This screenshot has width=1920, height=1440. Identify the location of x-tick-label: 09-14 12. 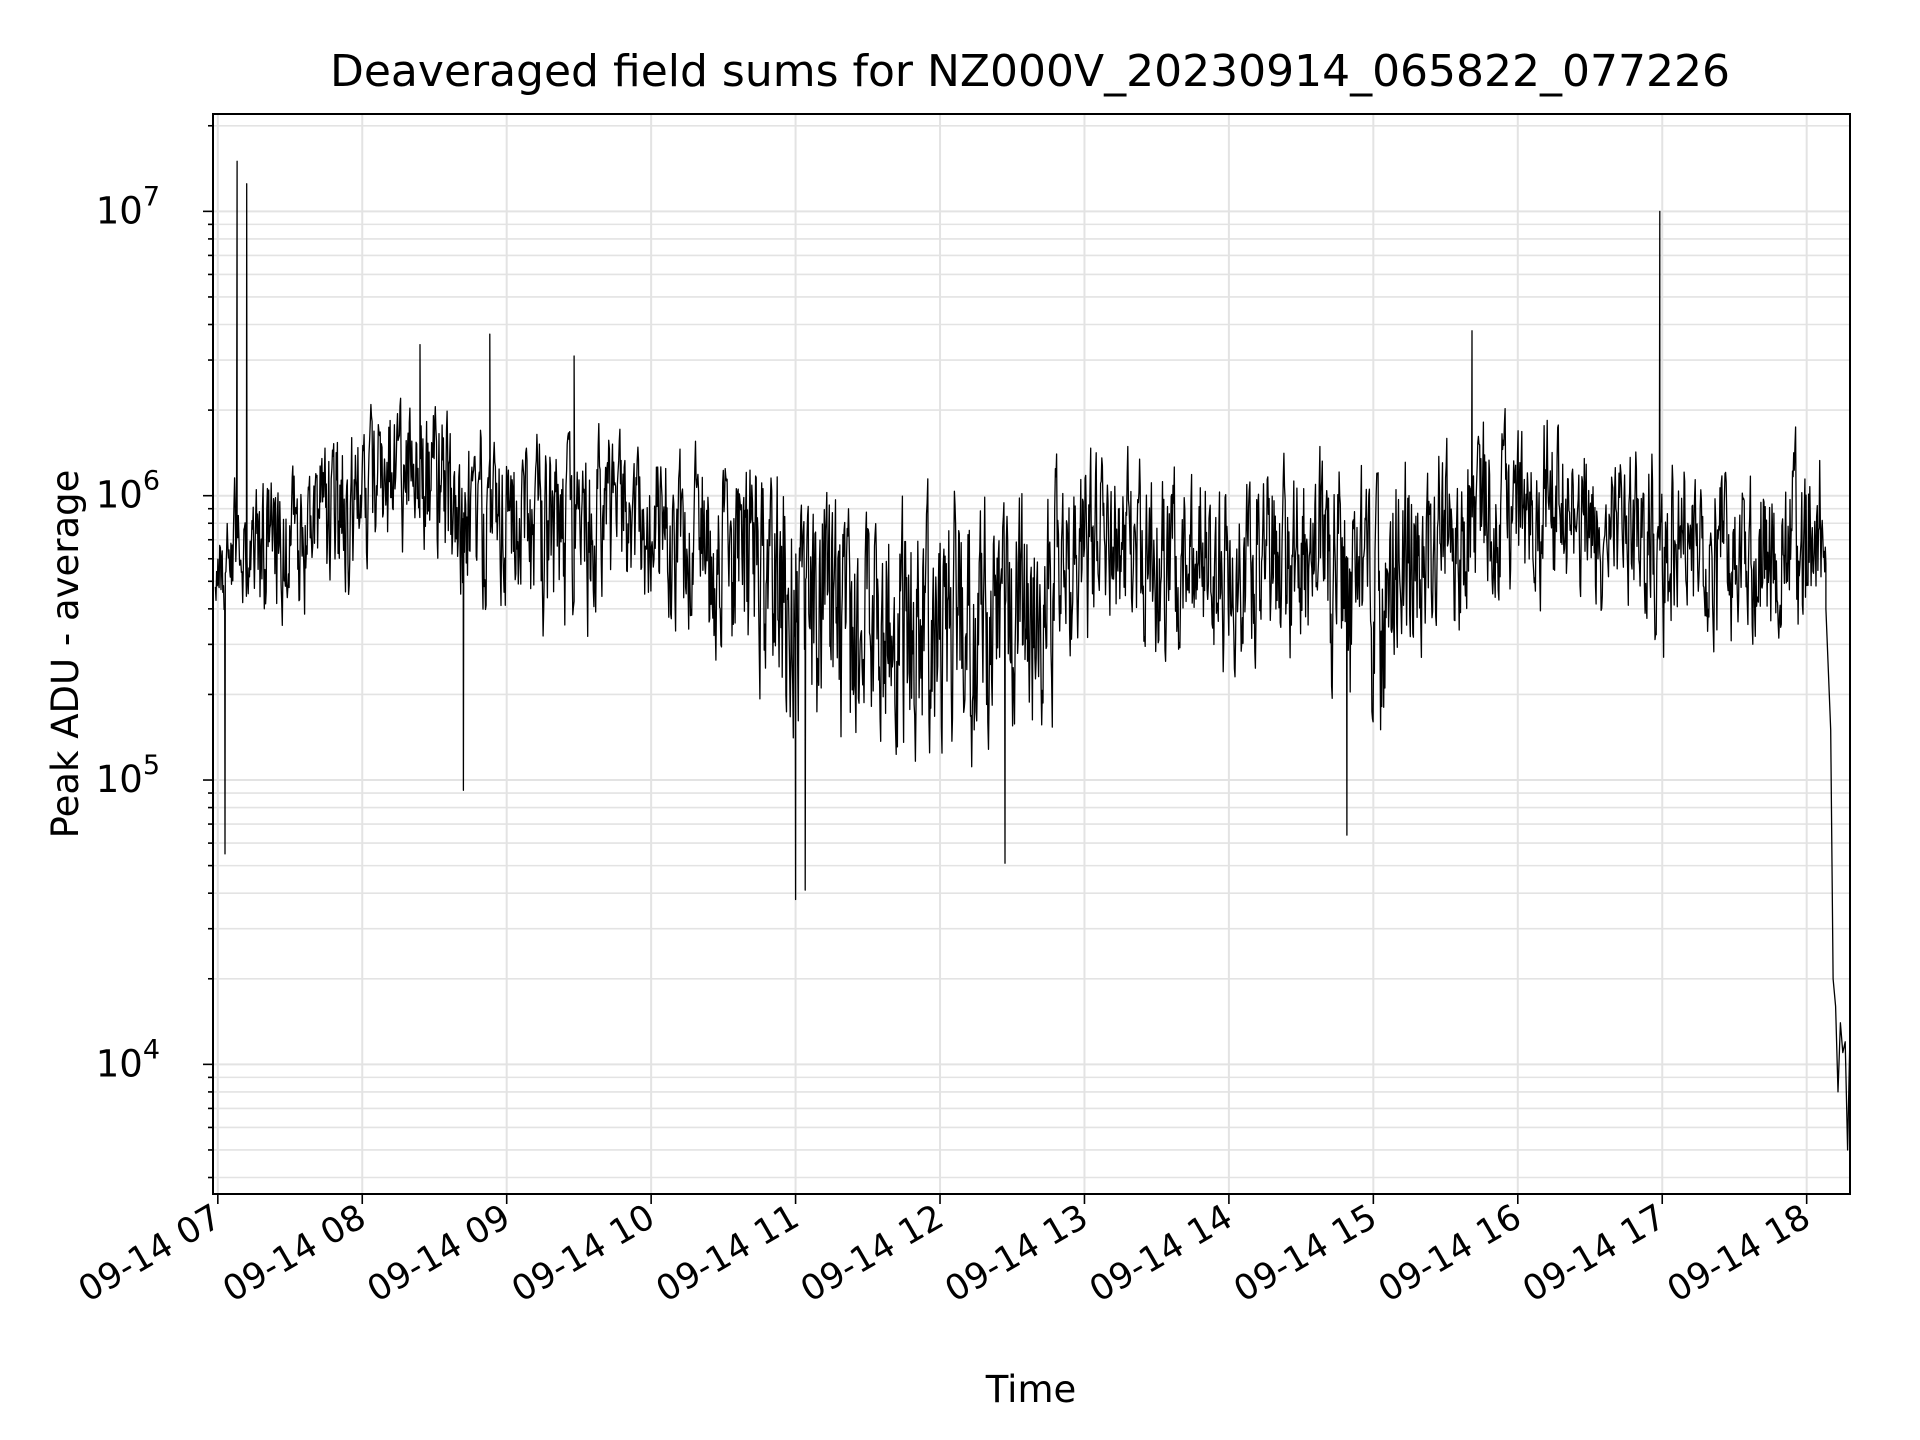
(872, 1253).